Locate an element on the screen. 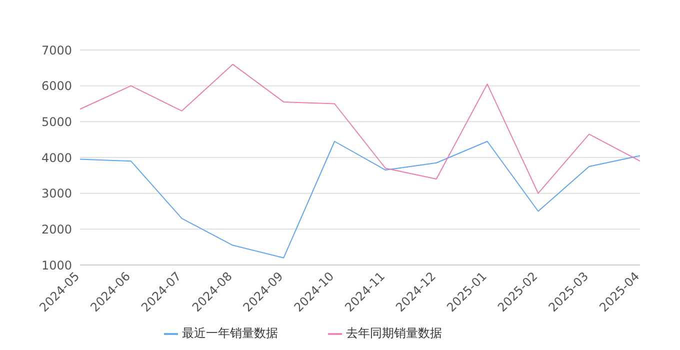  y-tick-label: 4000 is located at coordinates (56, 157).